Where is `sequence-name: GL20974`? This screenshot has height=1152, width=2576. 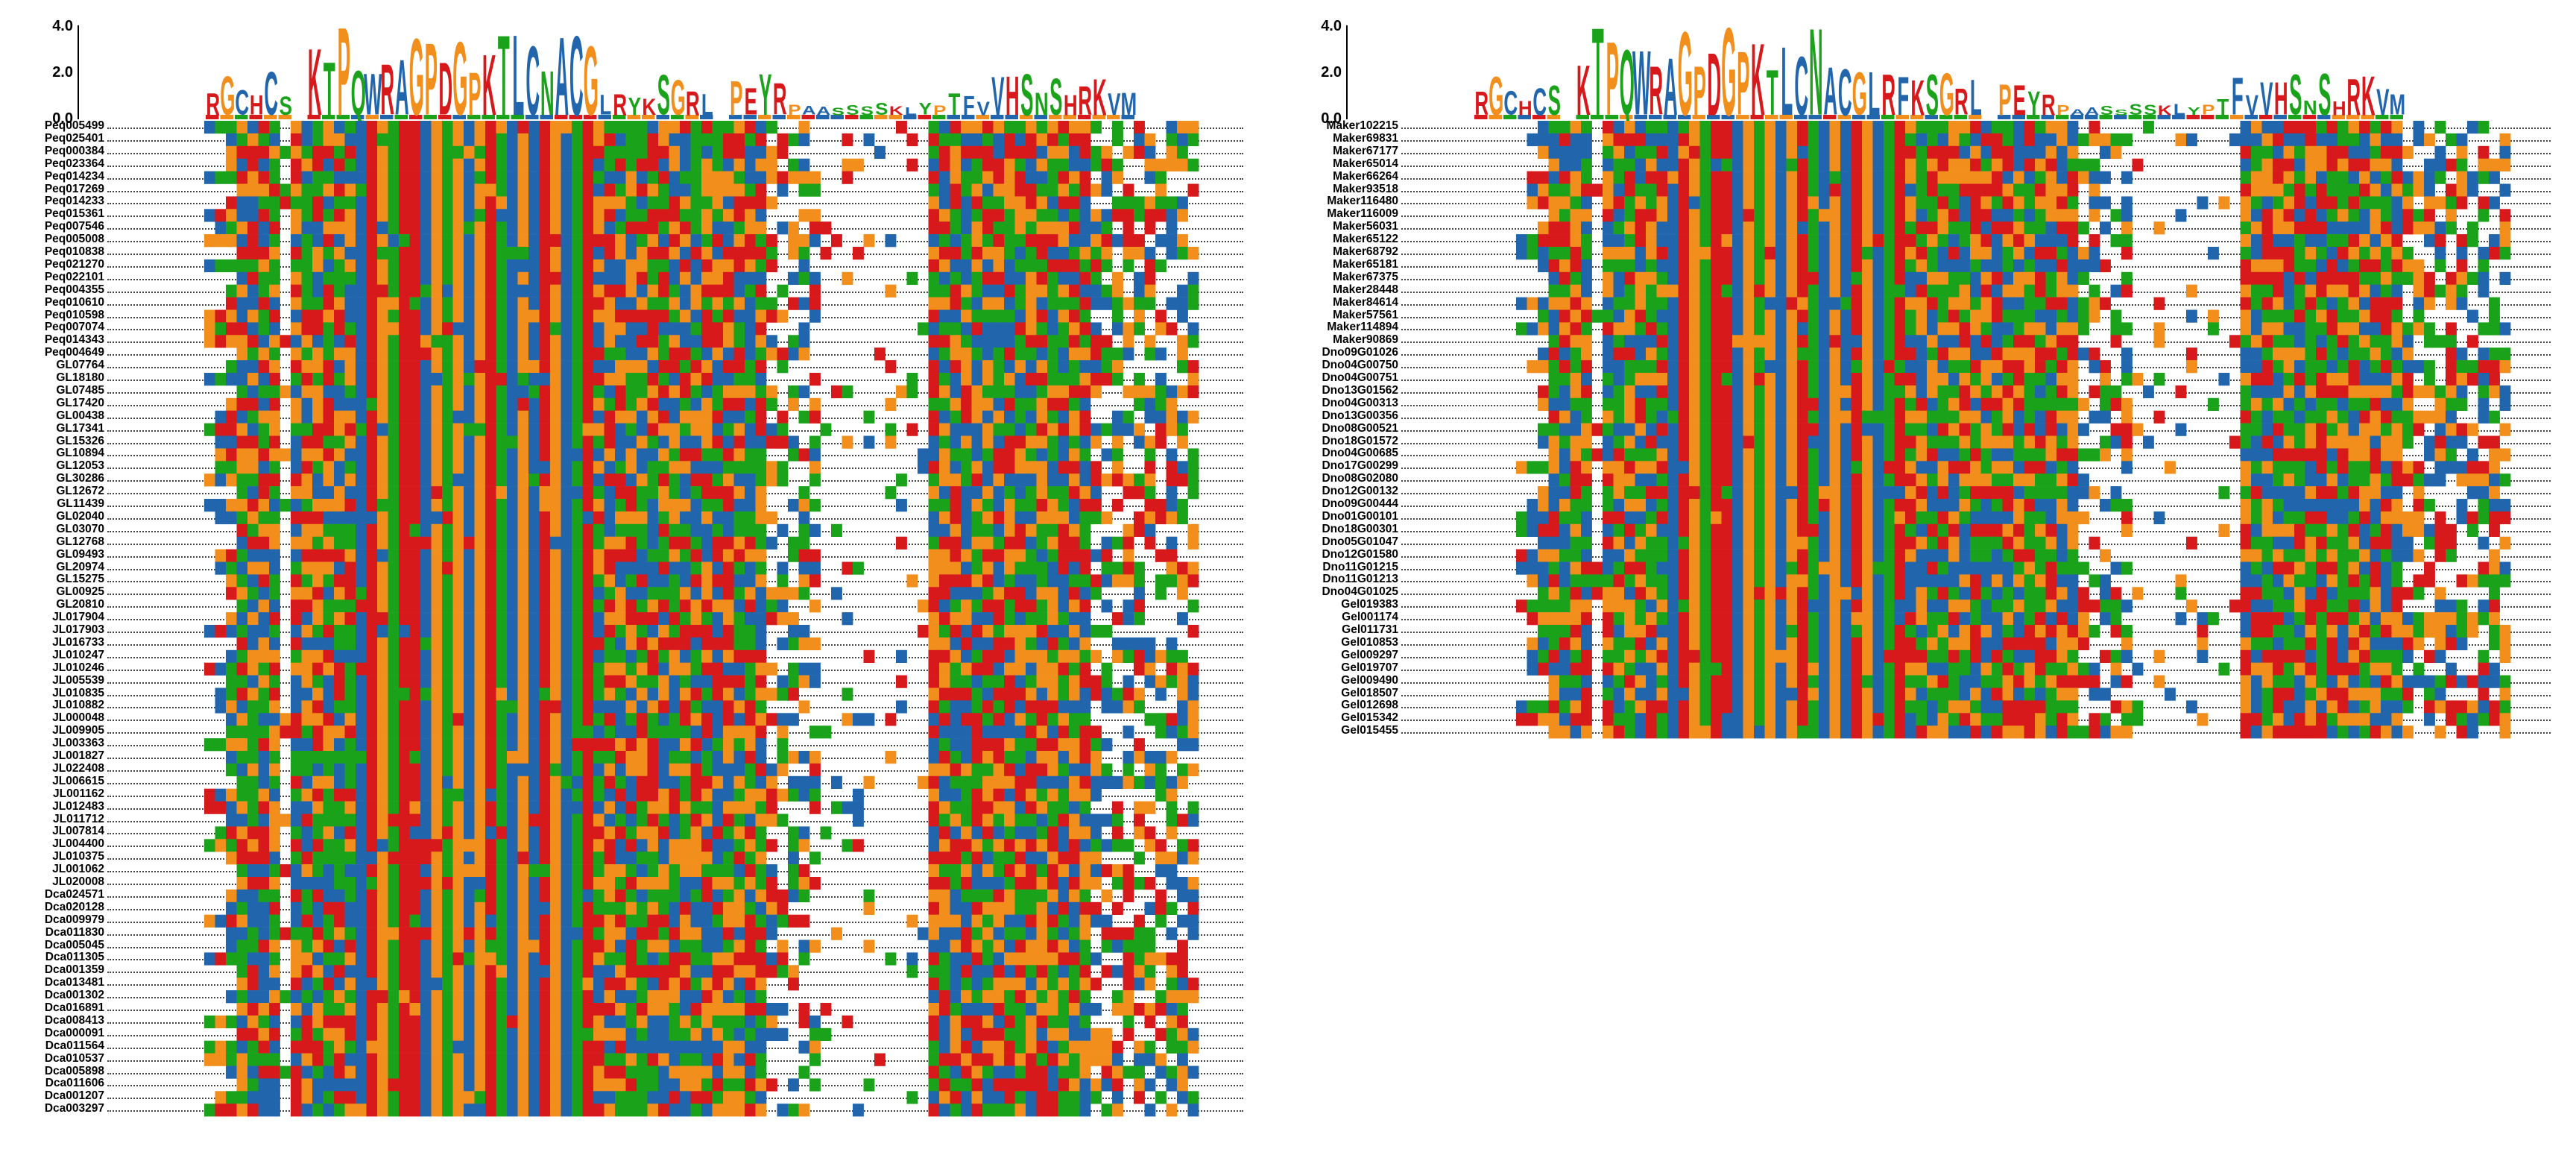
sequence-name: GL20974 is located at coordinates (80, 566).